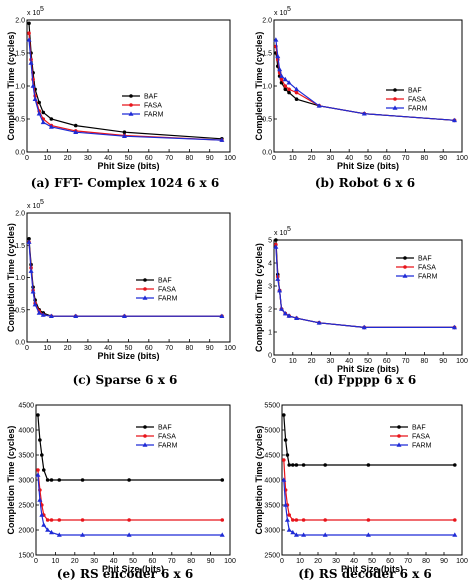 This screenshot has width=474, height=587. What do you see at coordinates (372, 561) in the screenshot?
I see `x-tick-label: 50` at bounding box center [372, 561].